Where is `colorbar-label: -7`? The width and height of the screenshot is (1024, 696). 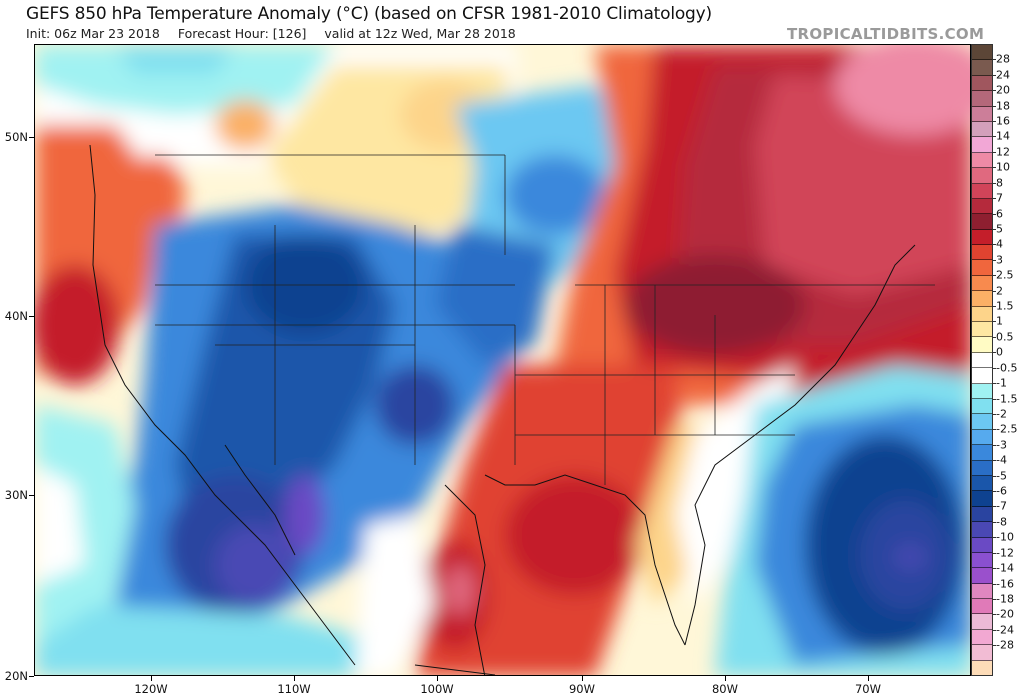
colorbar-label: -7 is located at coordinates (1001, 506).